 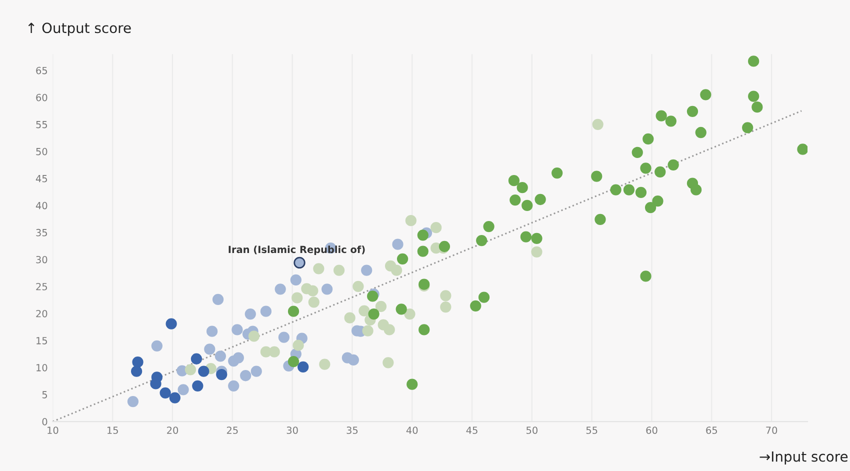 I want to click on x-axis-title: →Input score, so click(x=804, y=457).